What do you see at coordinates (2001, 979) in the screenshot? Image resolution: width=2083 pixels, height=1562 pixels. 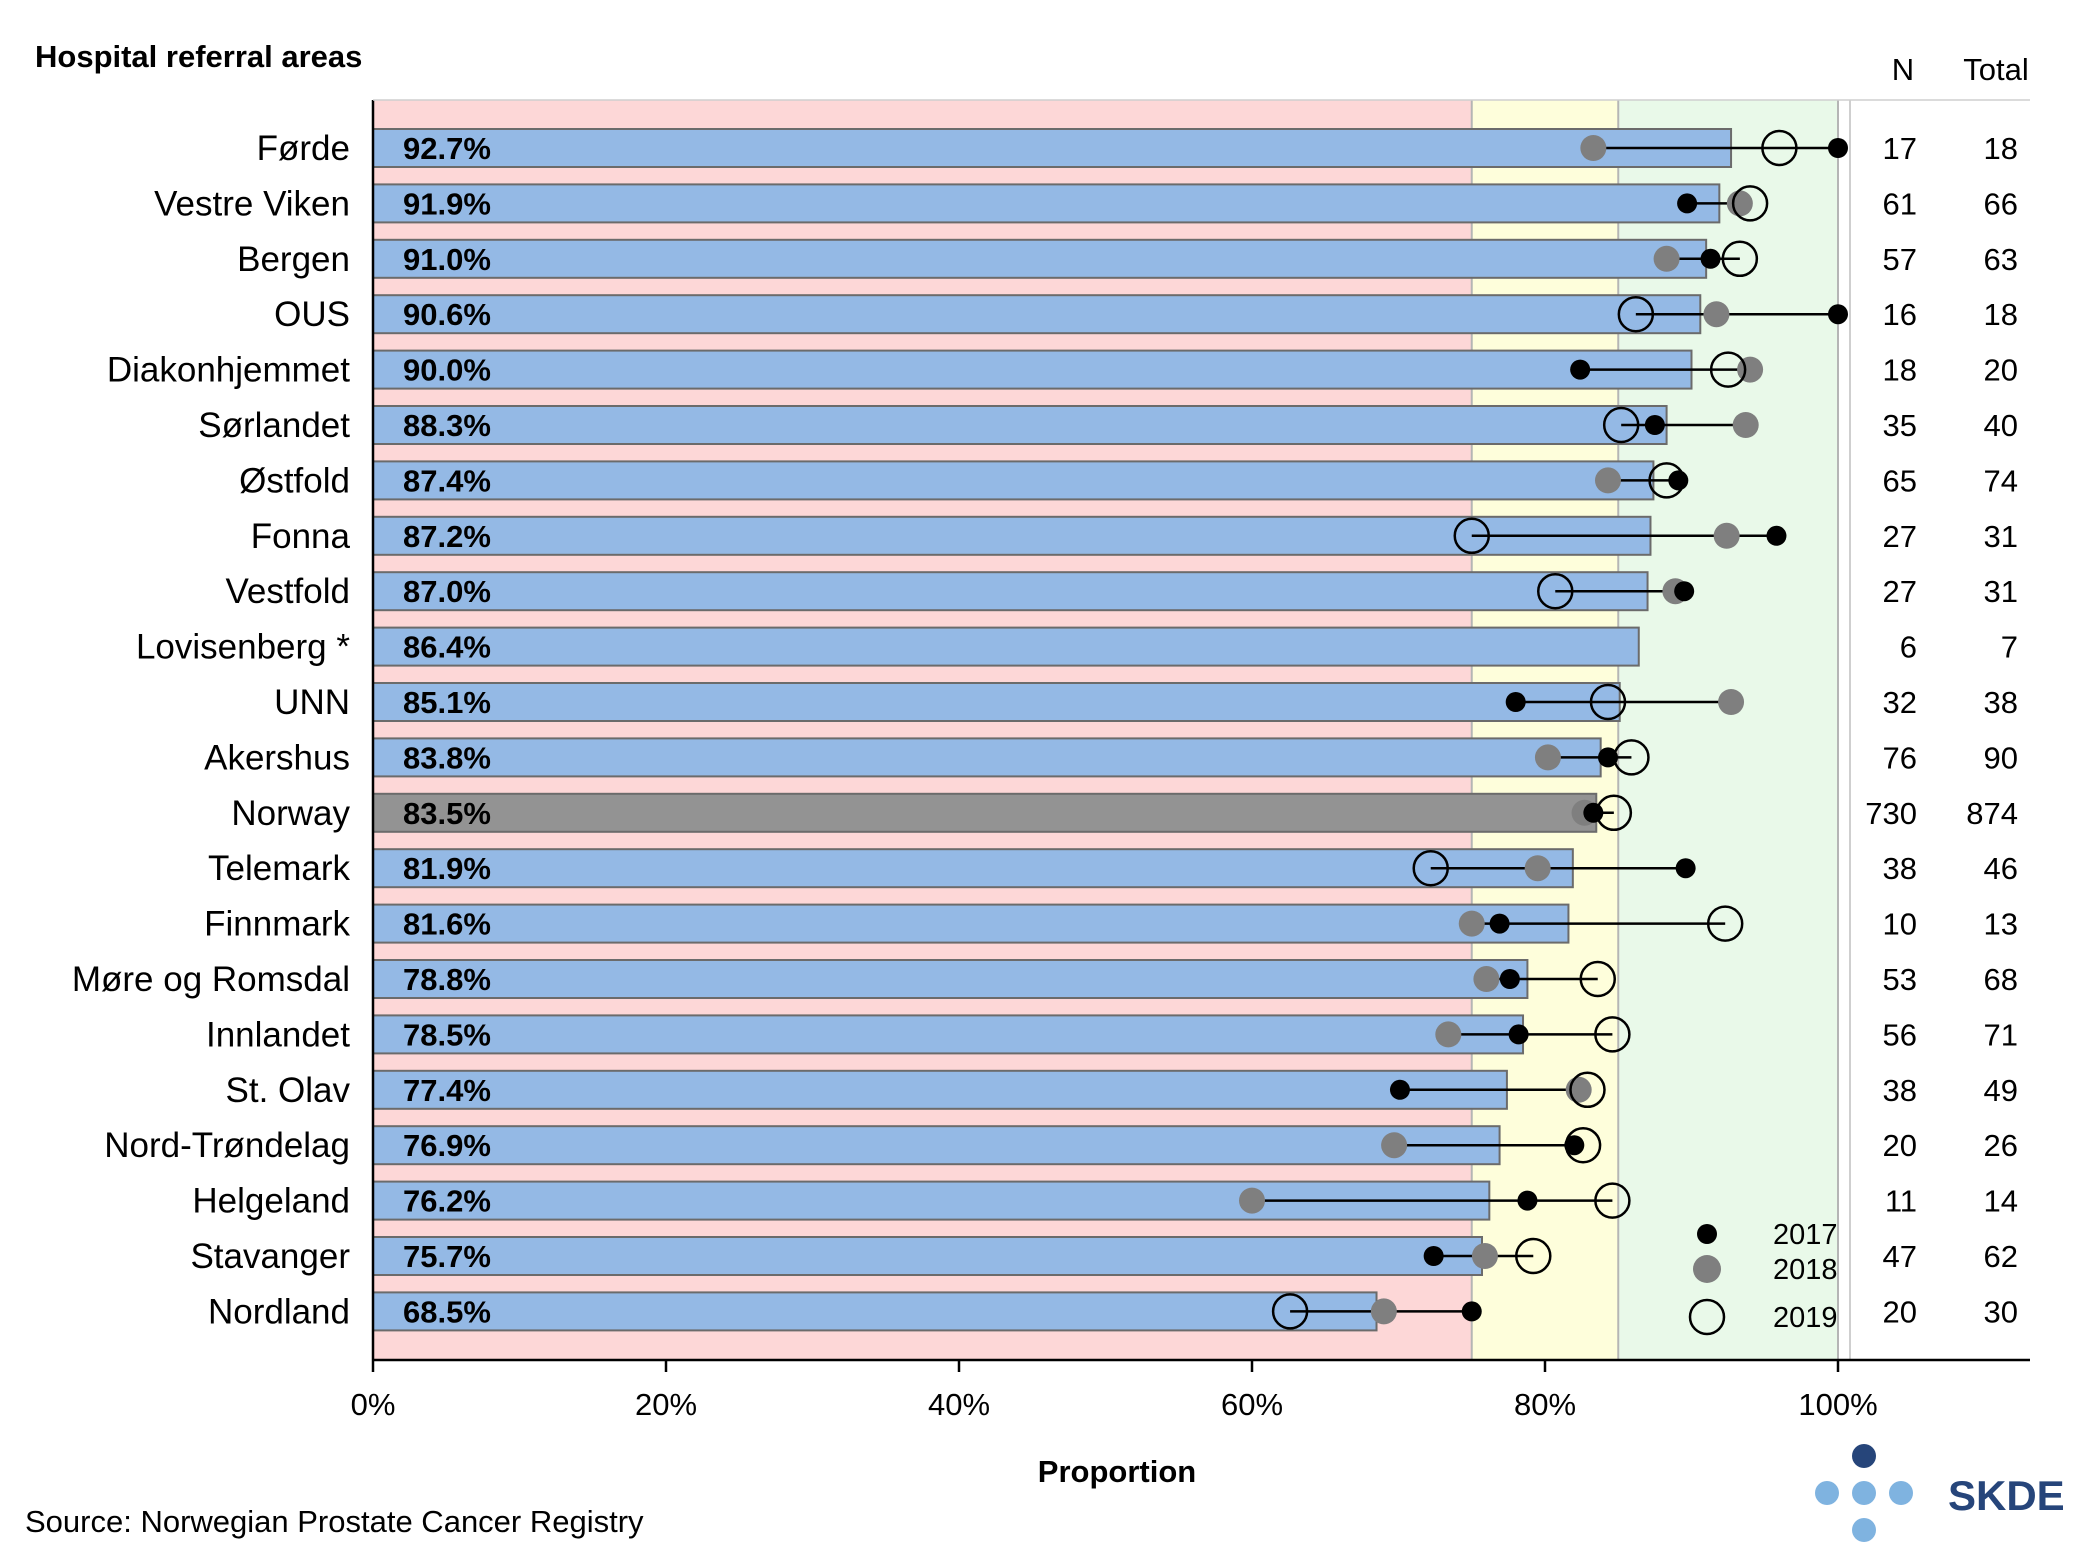 I see `total-value: 68` at bounding box center [2001, 979].